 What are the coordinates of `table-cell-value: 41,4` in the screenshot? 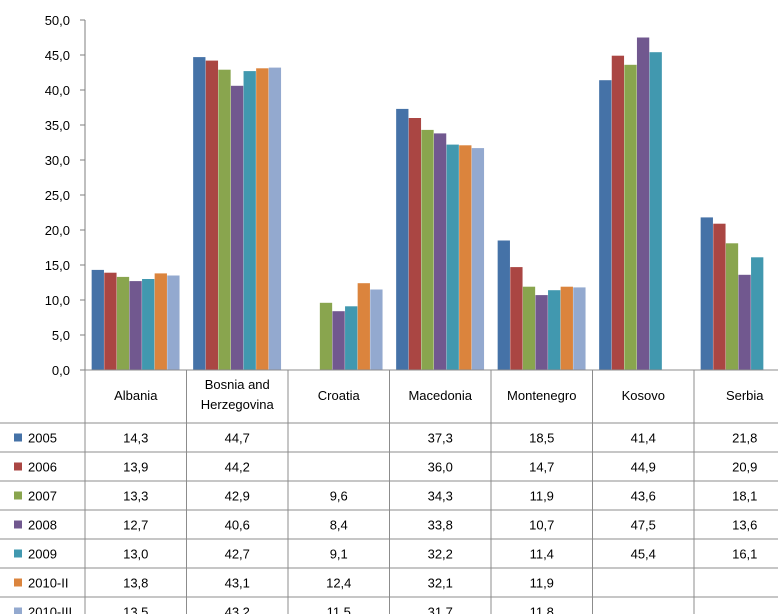 It's located at (643, 438).